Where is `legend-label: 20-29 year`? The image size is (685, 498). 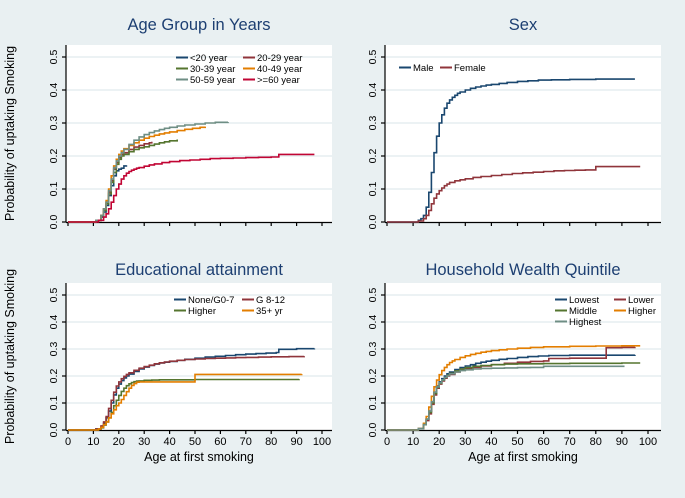 legend-label: 20-29 year is located at coordinates (279, 58).